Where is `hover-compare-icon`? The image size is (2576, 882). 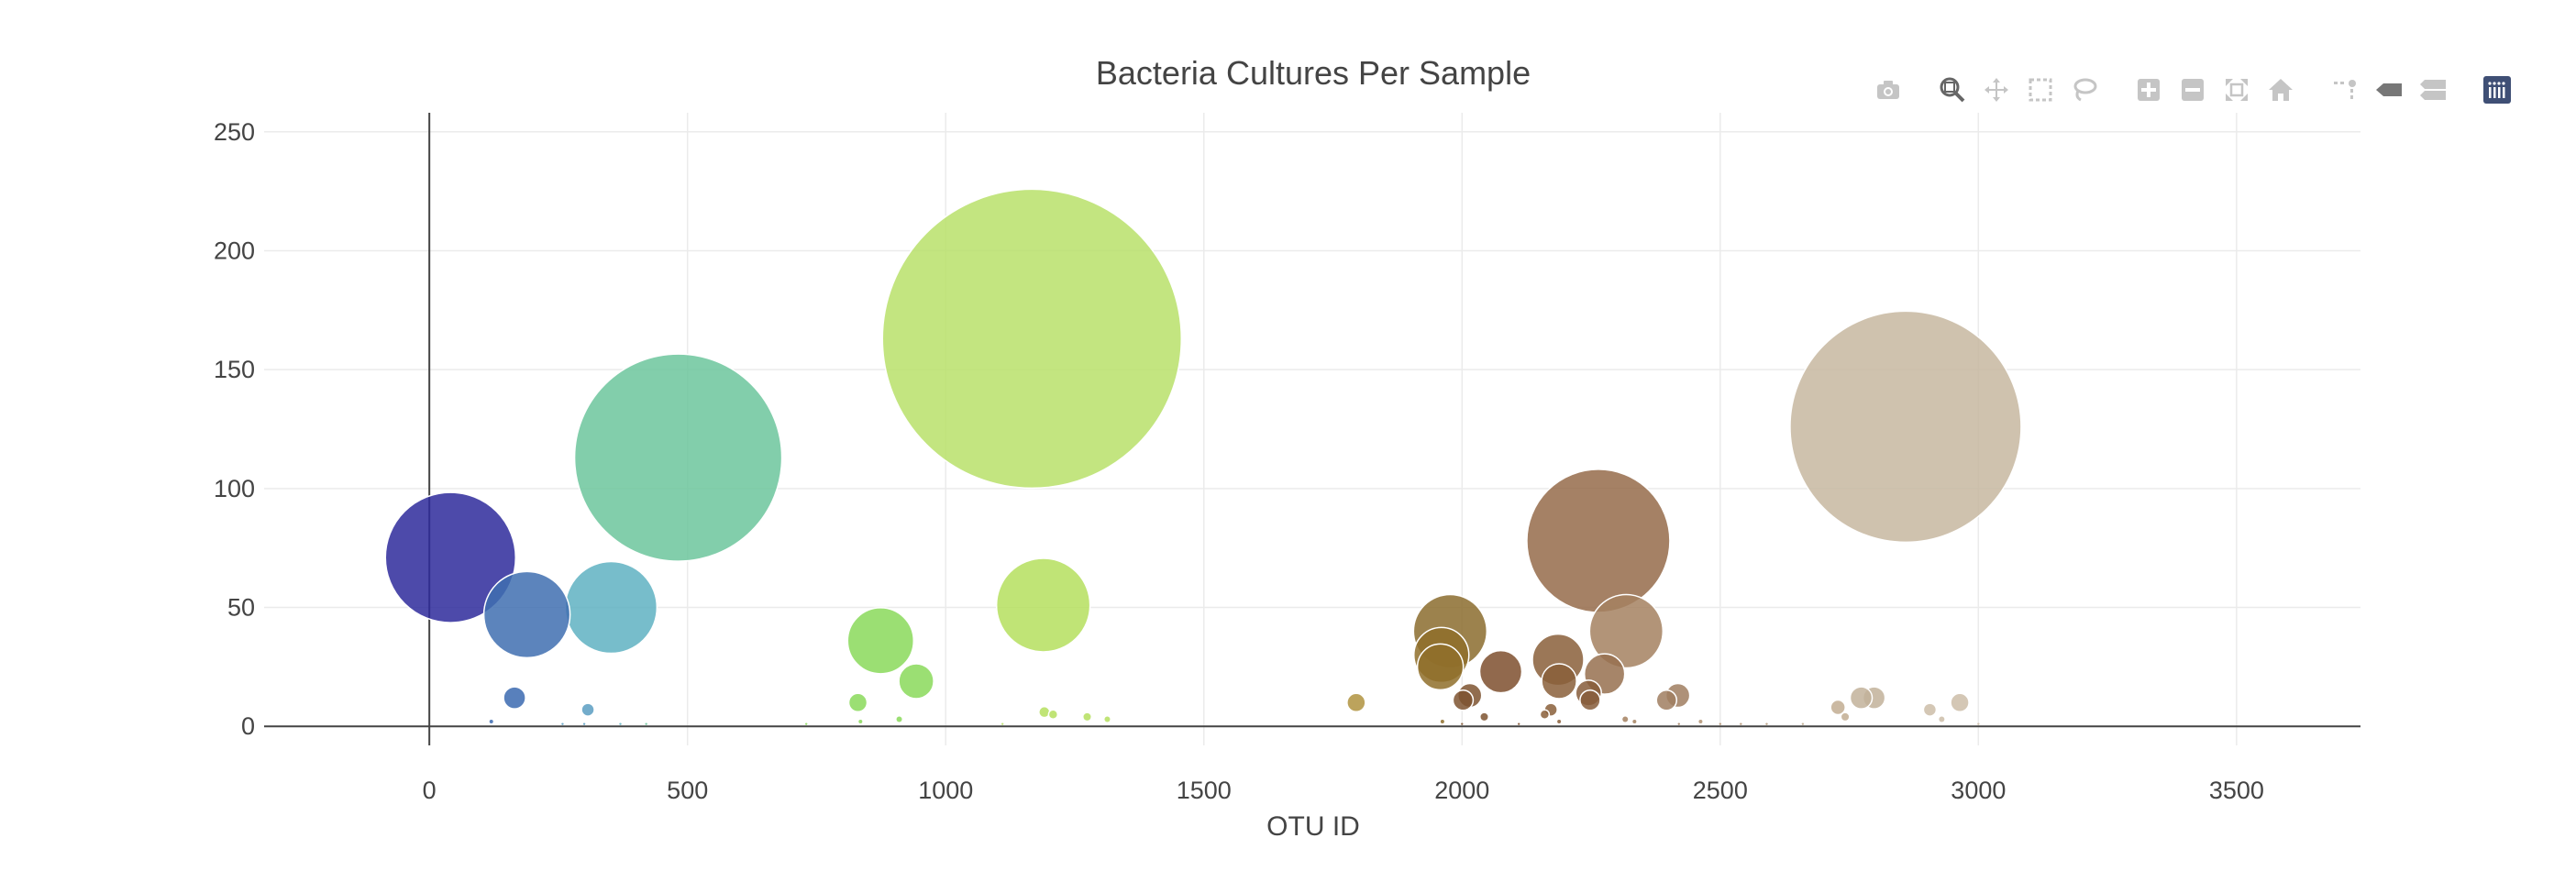
hover-compare-icon is located at coordinates (2433, 90).